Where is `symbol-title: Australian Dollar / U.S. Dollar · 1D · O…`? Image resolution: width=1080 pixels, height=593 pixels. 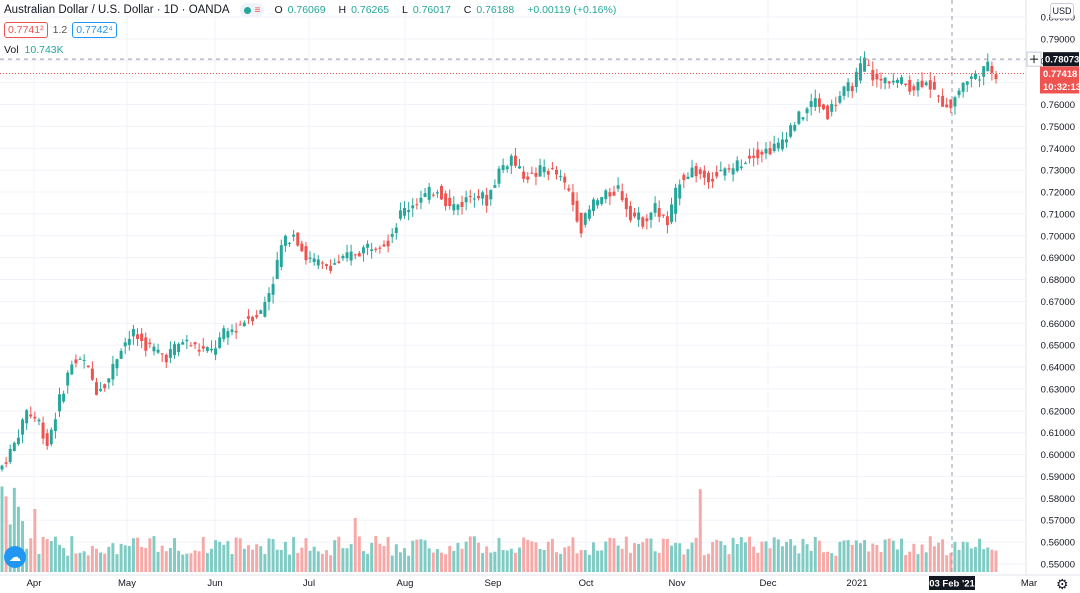 symbol-title: Australian Dollar / U.S. Dollar · 1D · O… is located at coordinates (117, 10).